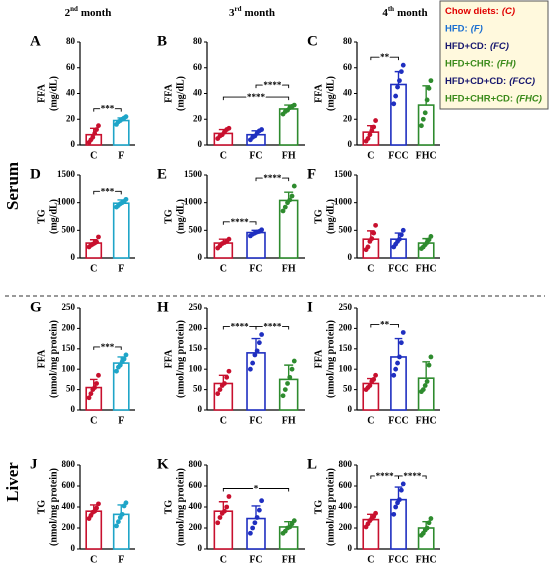  What do you see at coordinates (426, 370) in the screenshot?
I see `error-bar` at bounding box center [426, 370].